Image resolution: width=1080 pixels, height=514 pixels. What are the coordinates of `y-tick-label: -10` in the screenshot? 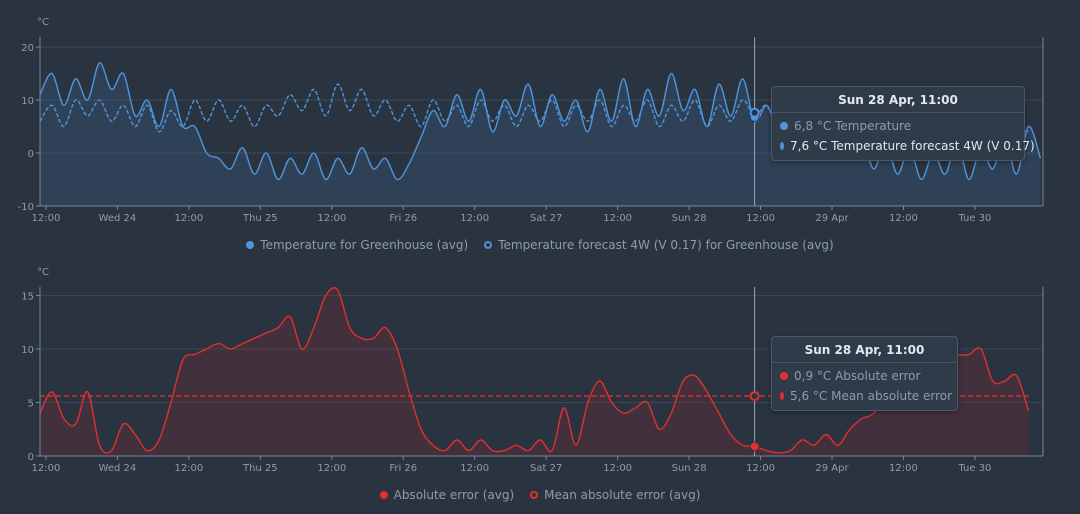 It's located at (26, 207).